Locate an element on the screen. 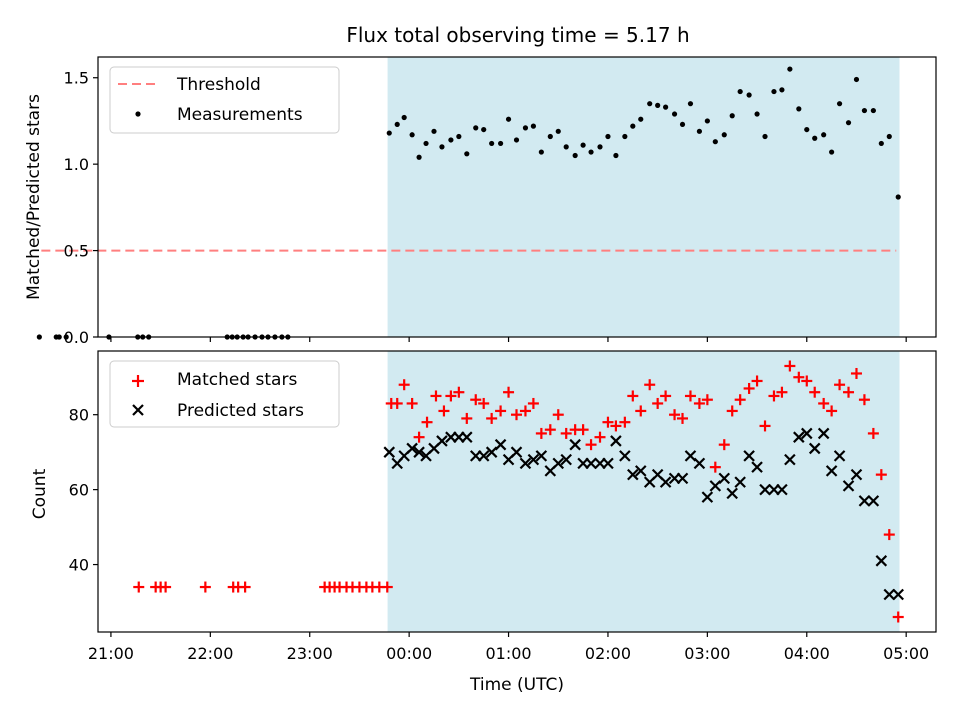 The height and width of the screenshot is (720, 960). top-y-ticks: 0.0 0.5 1.0 1.5 is located at coordinates (81, 208).